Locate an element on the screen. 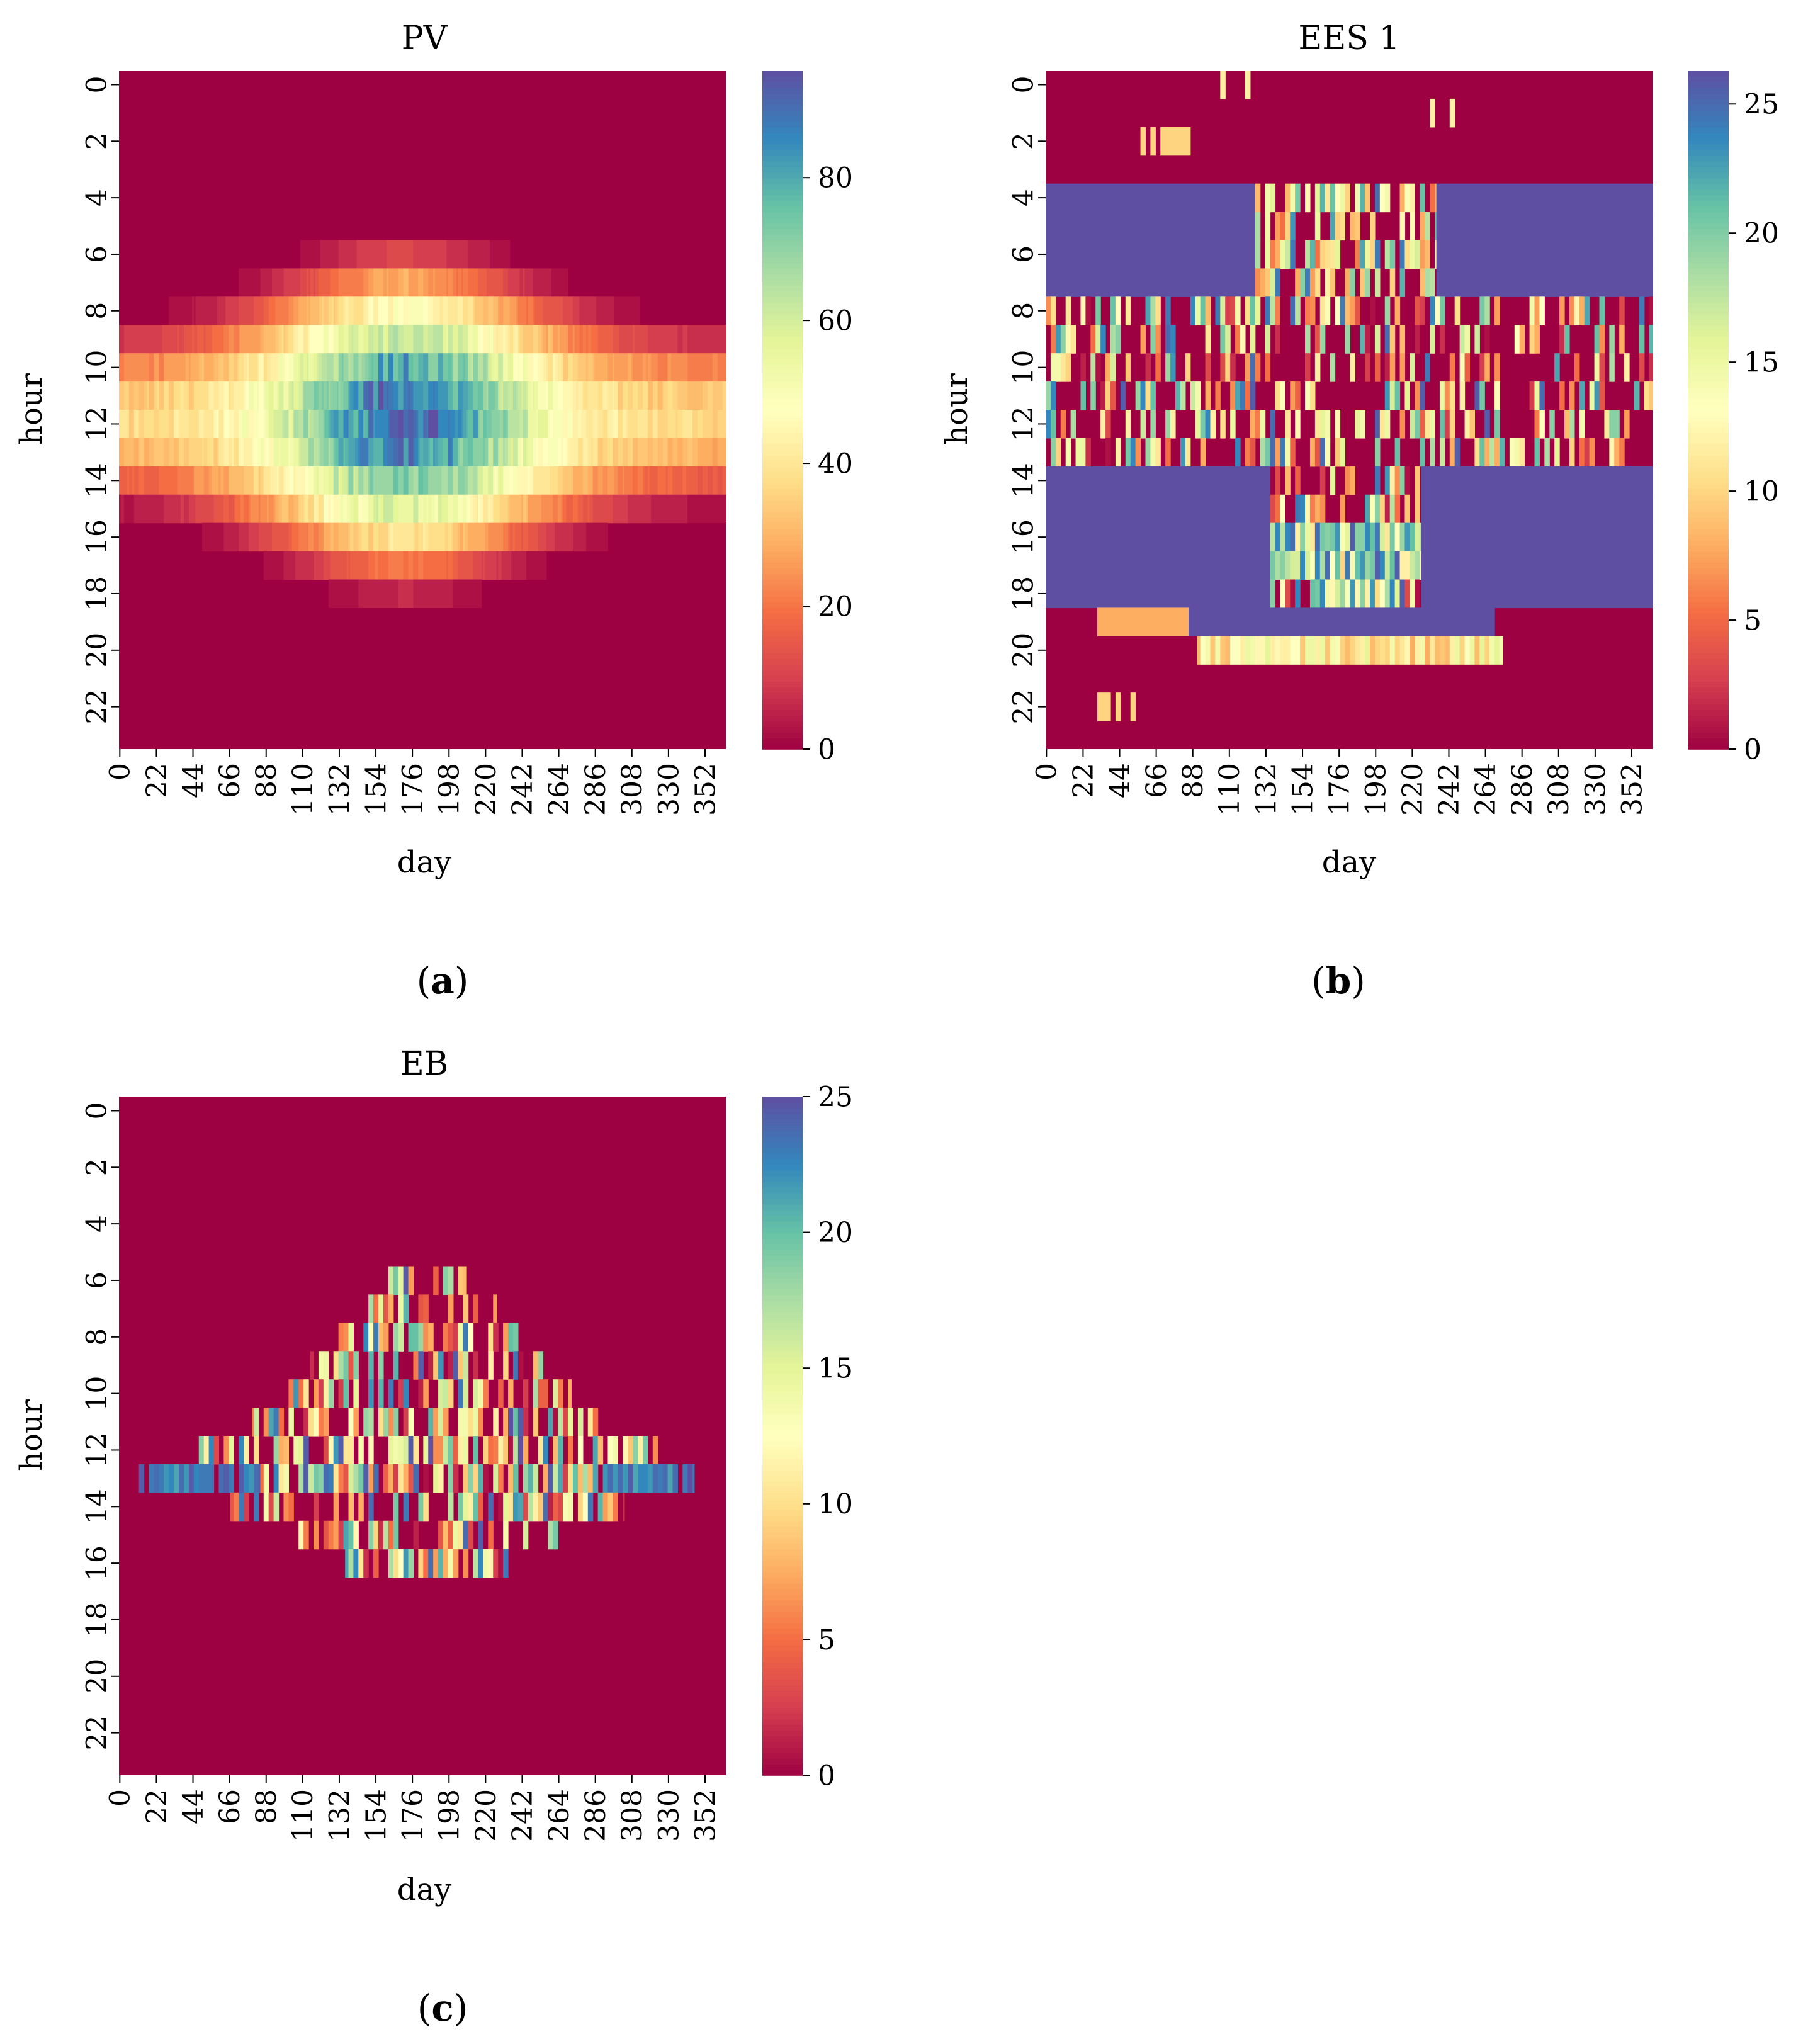  panel-a-heatmap is located at coordinates (422, 410).